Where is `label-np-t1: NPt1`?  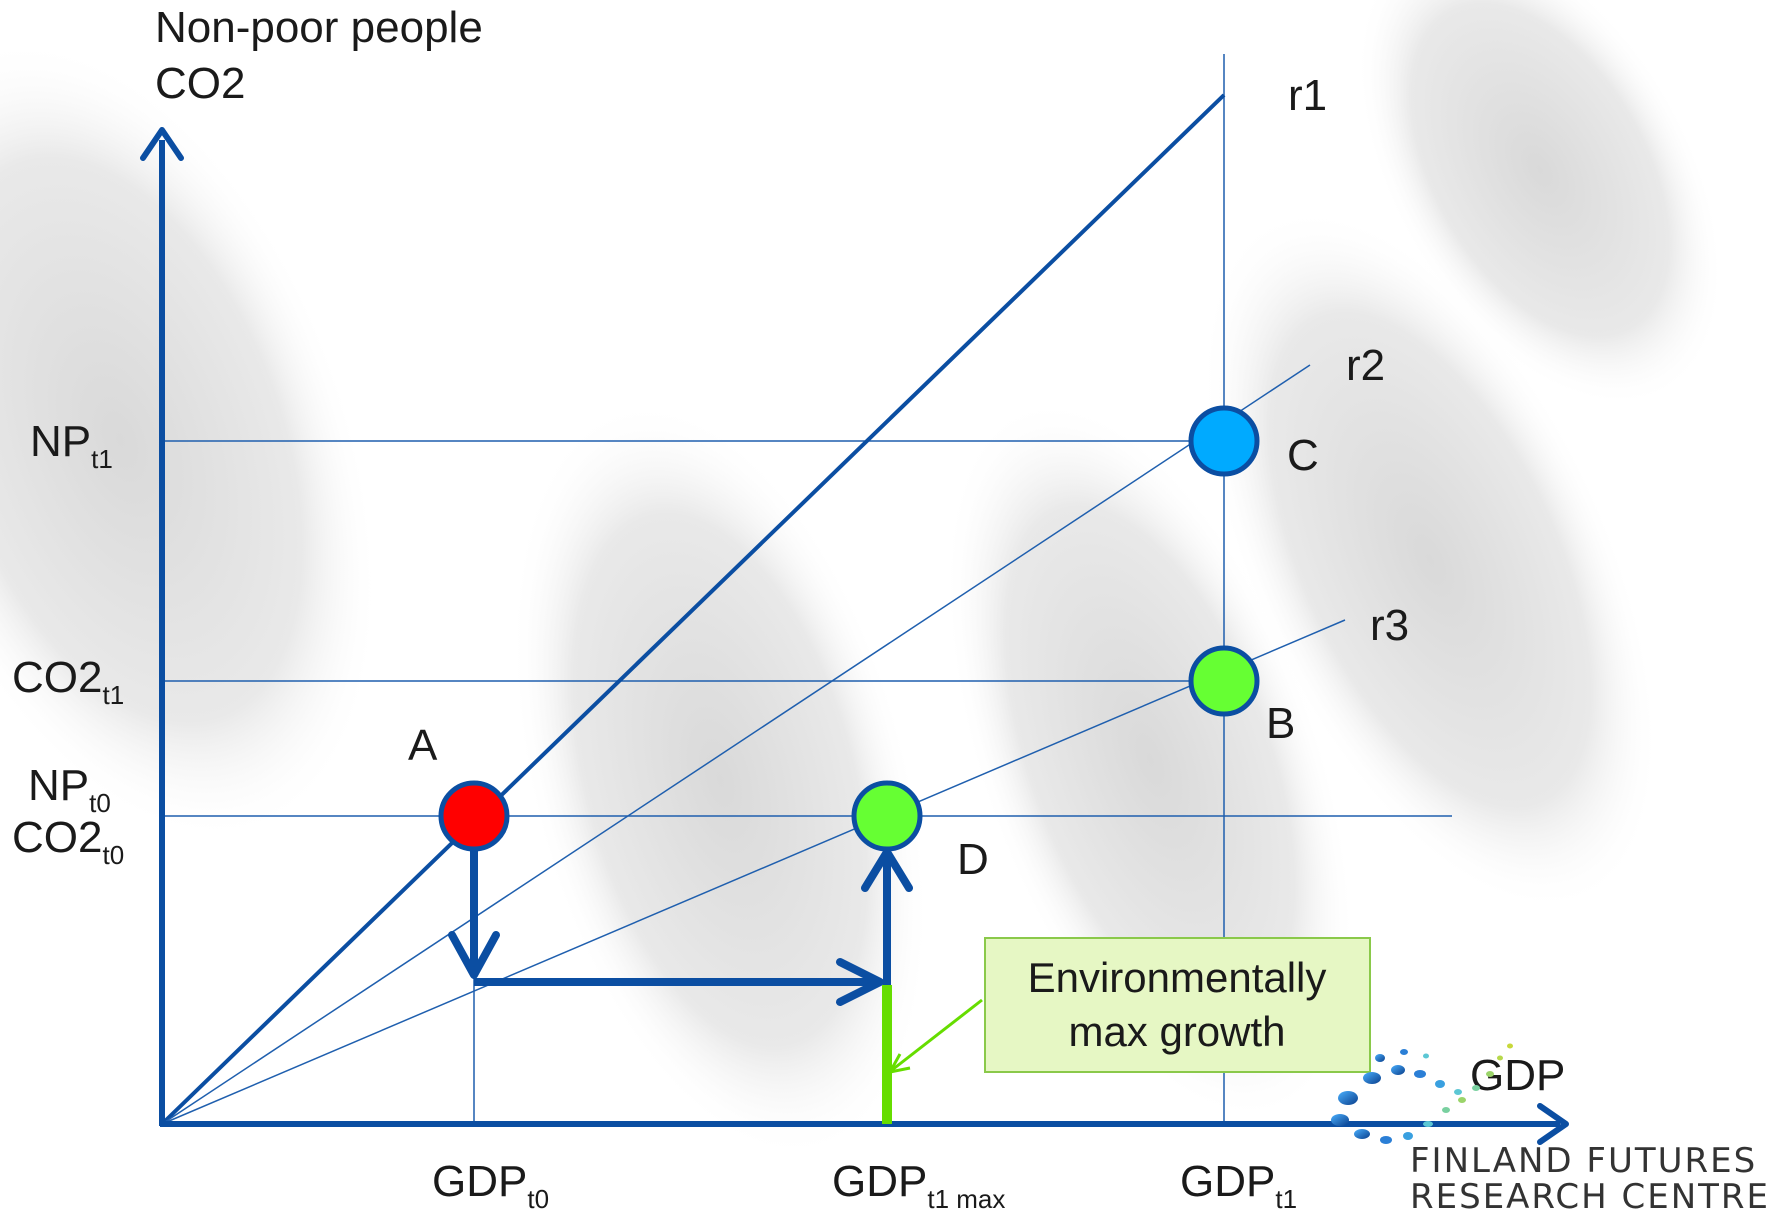 label-np-t1: NPt1 is located at coordinates (71, 445).